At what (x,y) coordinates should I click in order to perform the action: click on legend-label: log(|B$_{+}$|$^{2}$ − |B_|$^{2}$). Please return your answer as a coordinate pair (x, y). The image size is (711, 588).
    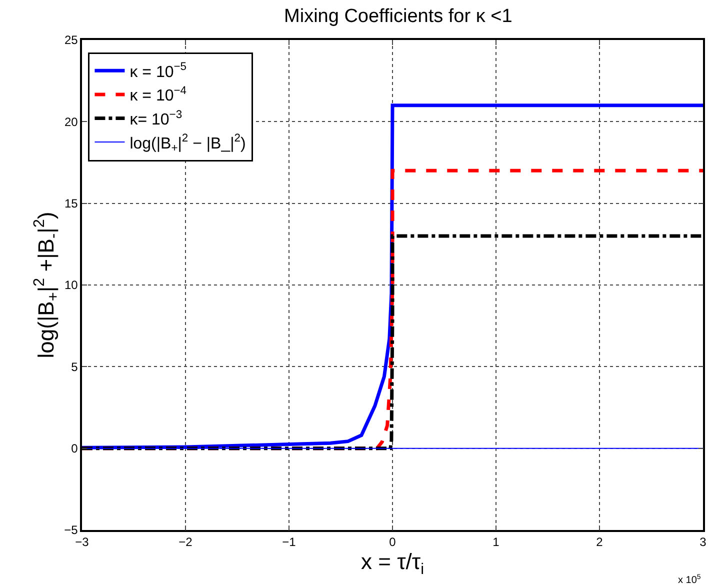
    Looking at the image, I should click on (188, 143).